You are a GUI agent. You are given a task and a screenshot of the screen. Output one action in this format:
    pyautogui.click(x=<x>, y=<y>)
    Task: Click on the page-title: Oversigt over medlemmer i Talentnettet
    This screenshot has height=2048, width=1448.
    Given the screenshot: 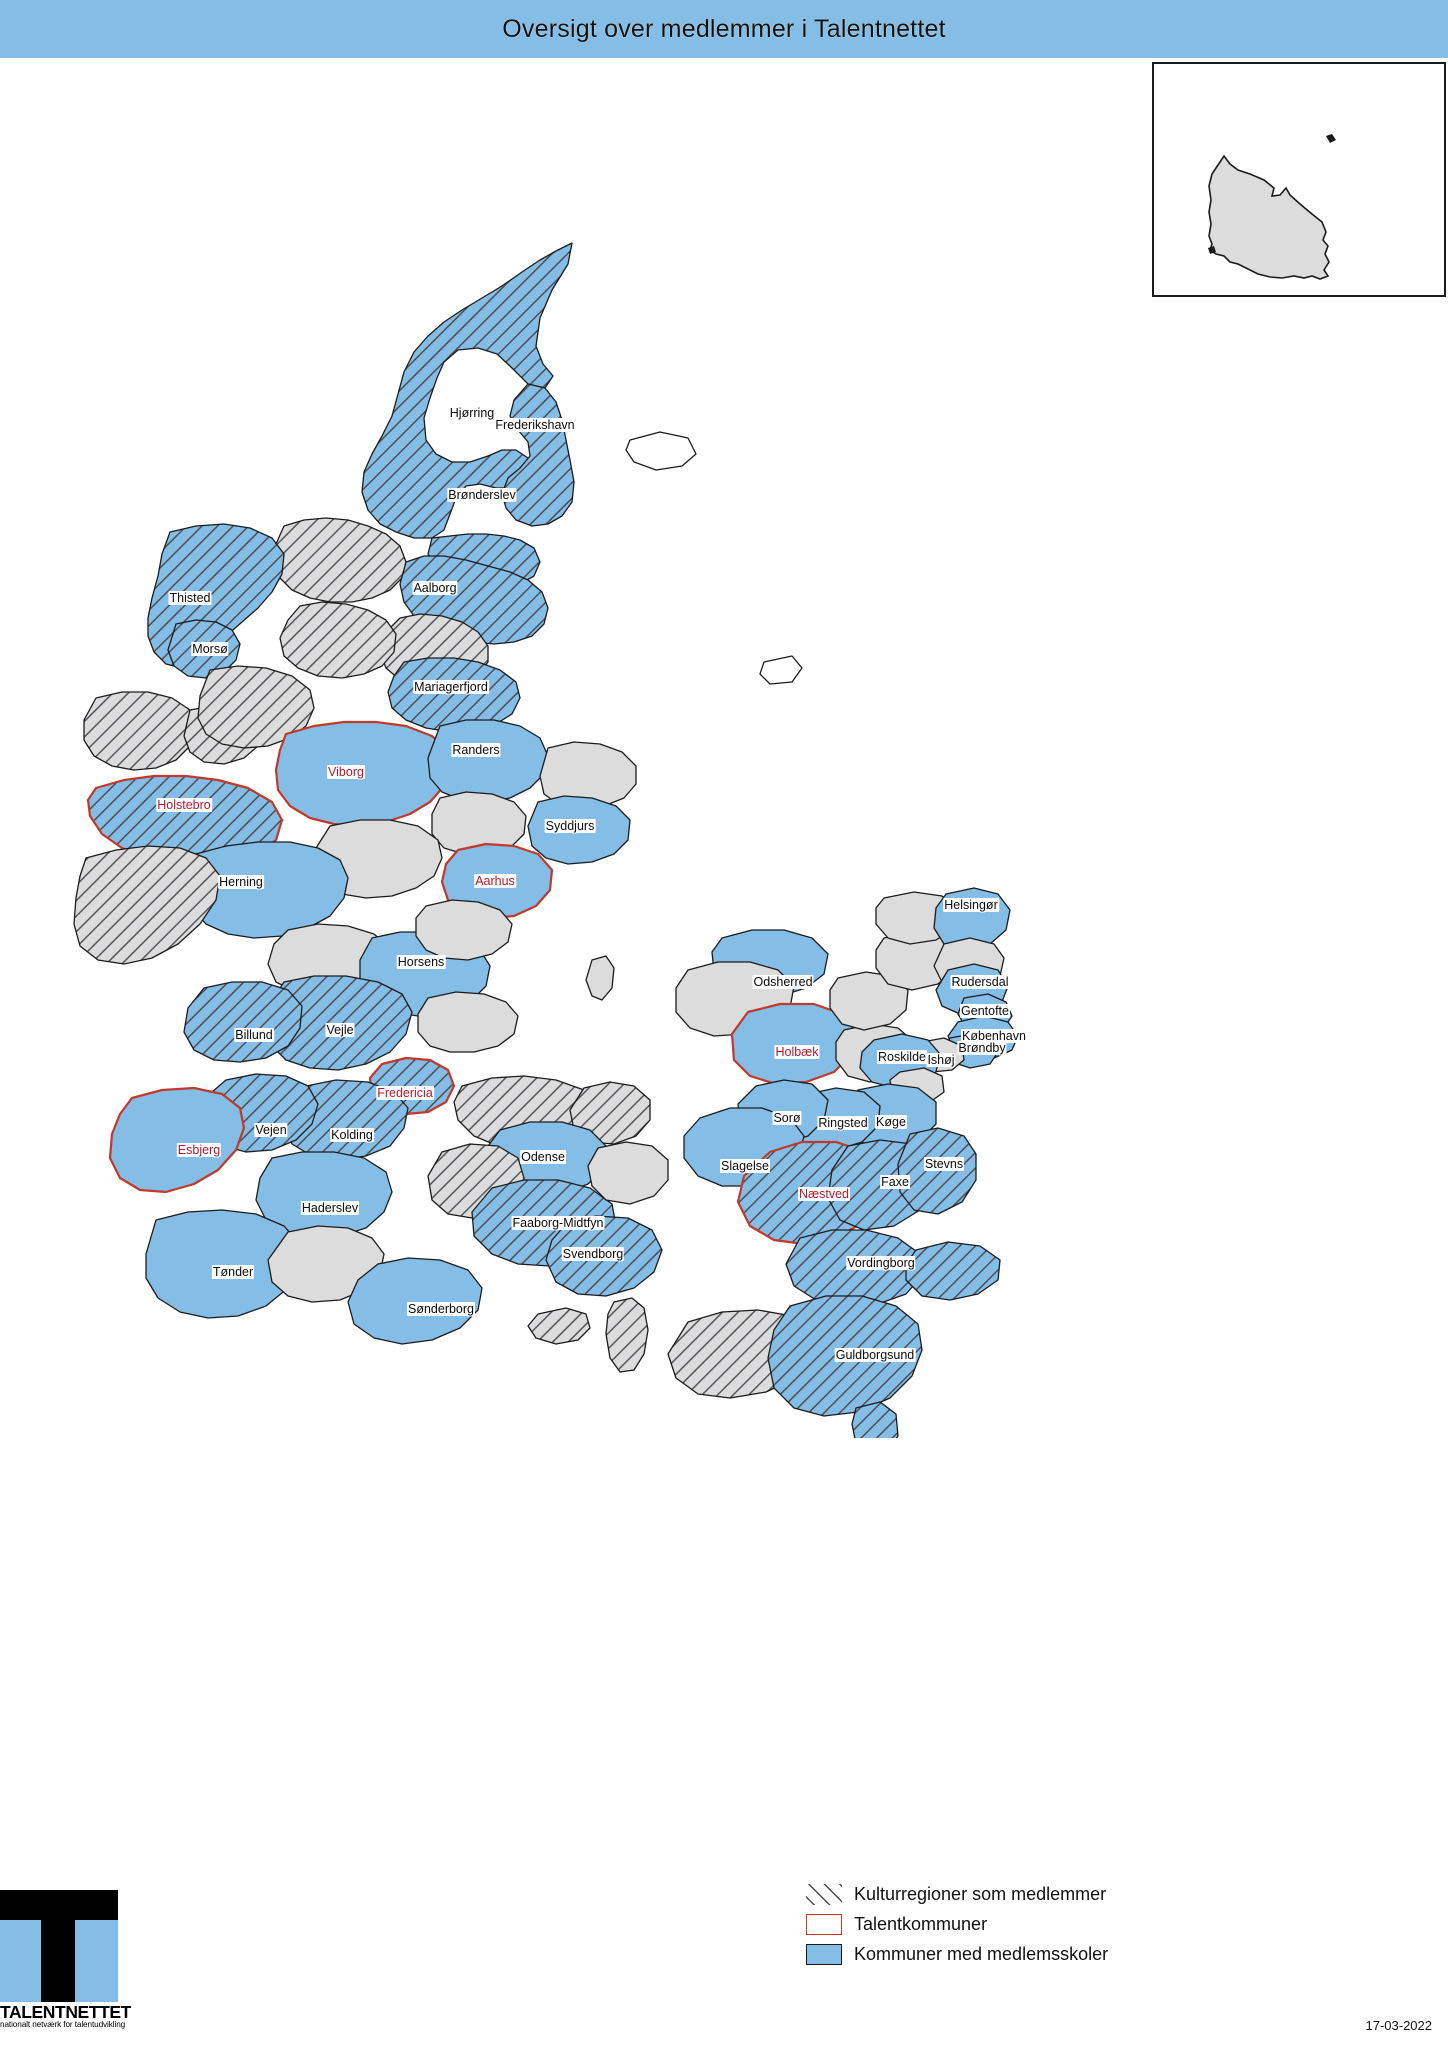 What is the action you would take?
    pyautogui.click(x=724, y=28)
    